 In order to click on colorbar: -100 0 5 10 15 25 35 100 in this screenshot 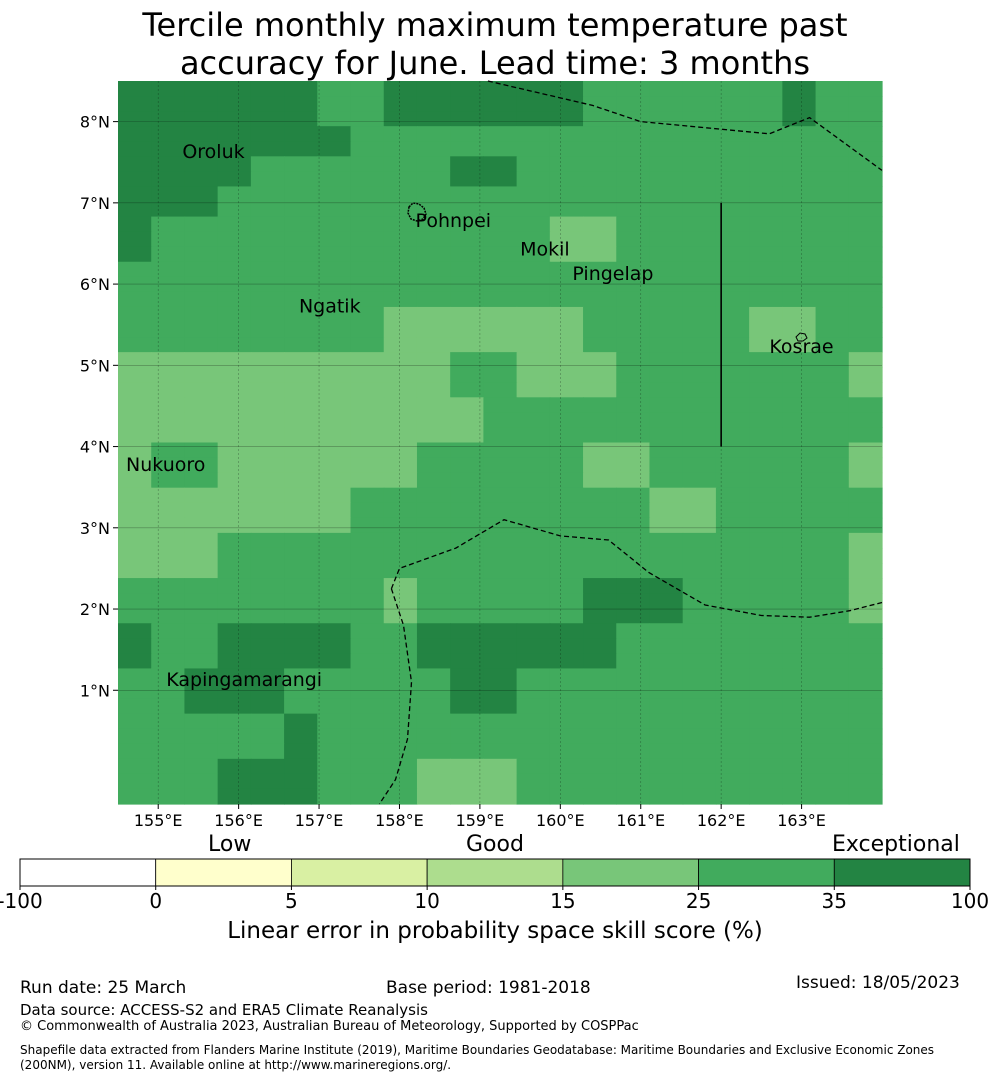, I will do `click(494, 885)`.